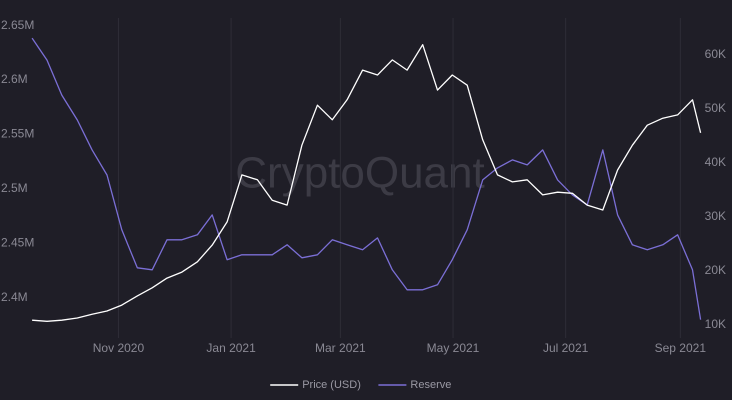 The height and width of the screenshot is (400, 732). I want to click on x-tick-label: Jan 2021, so click(231, 348).